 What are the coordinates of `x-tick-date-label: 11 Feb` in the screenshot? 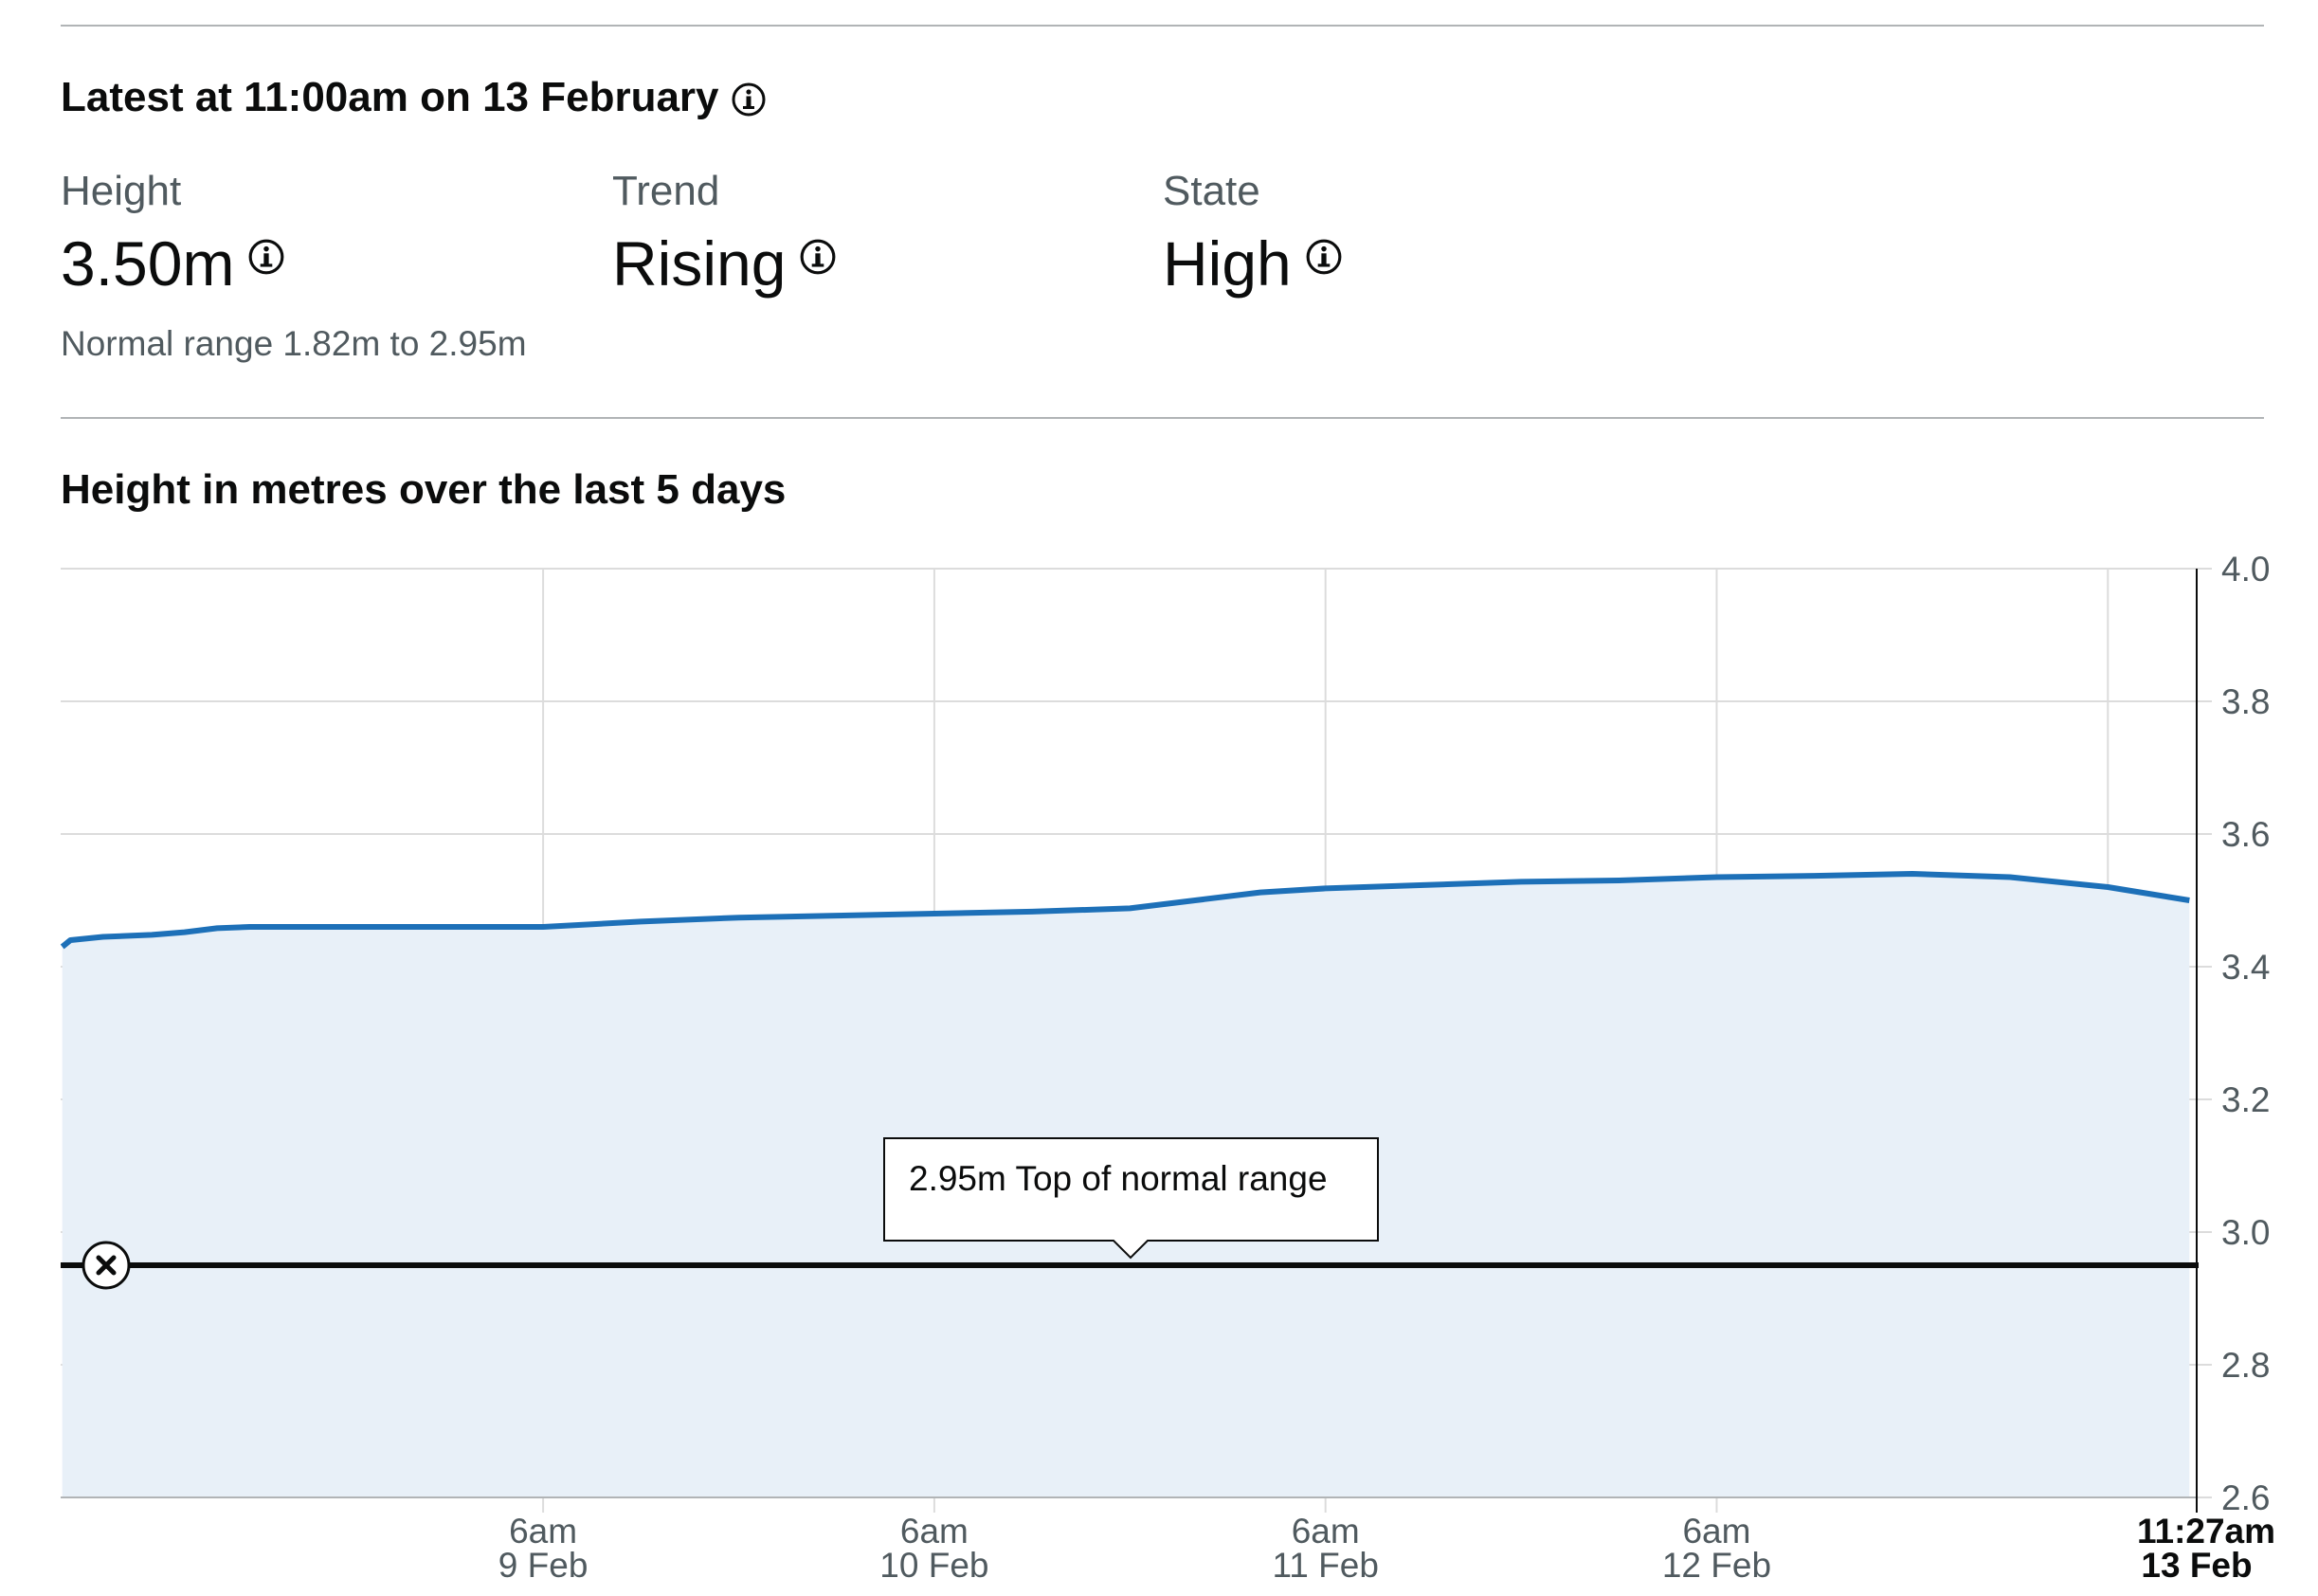 It's located at (1325, 1566).